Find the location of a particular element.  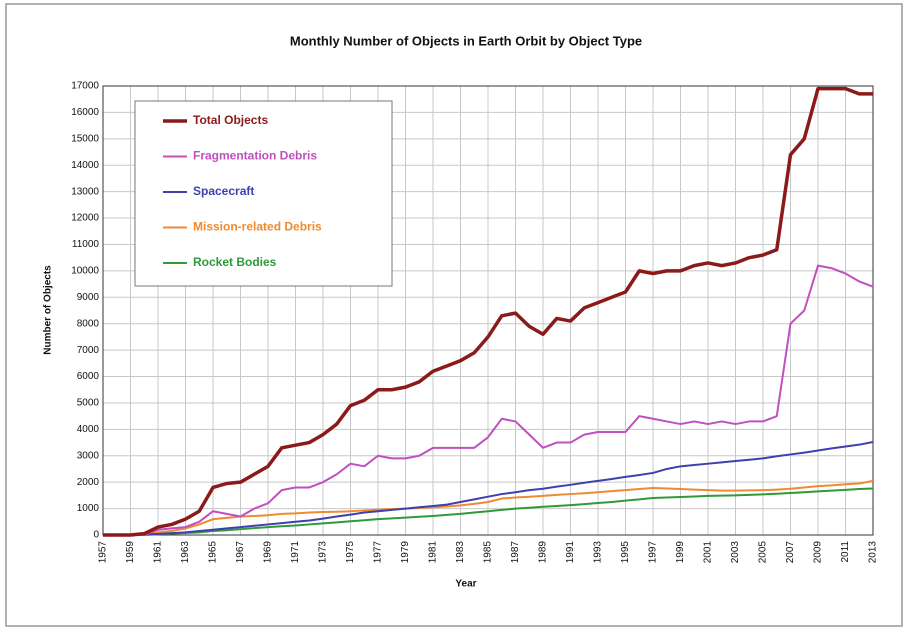

x-tick-label: 1985 is located at coordinates (488, 552).